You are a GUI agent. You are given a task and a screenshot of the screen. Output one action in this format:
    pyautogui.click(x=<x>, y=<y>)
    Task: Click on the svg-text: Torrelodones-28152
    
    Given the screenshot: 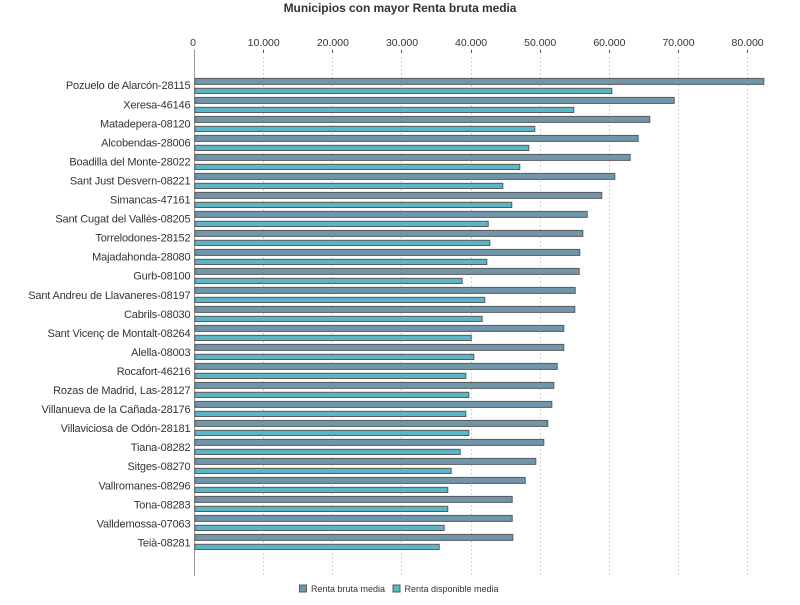 What is the action you would take?
    pyautogui.click(x=142, y=239)
    